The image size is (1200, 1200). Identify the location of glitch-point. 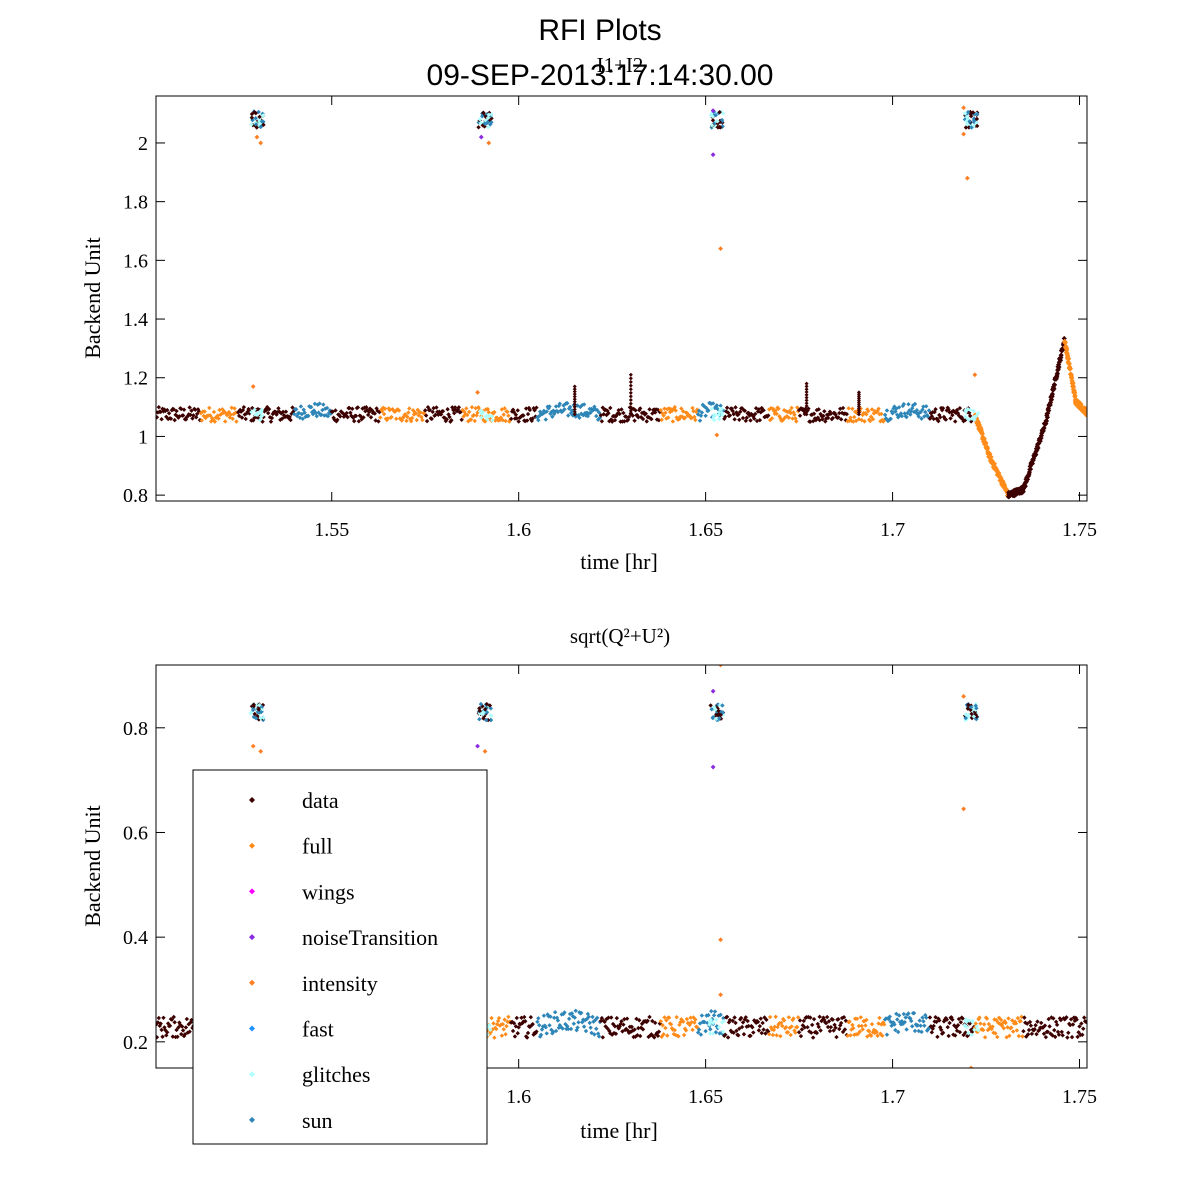
(969, 1020).